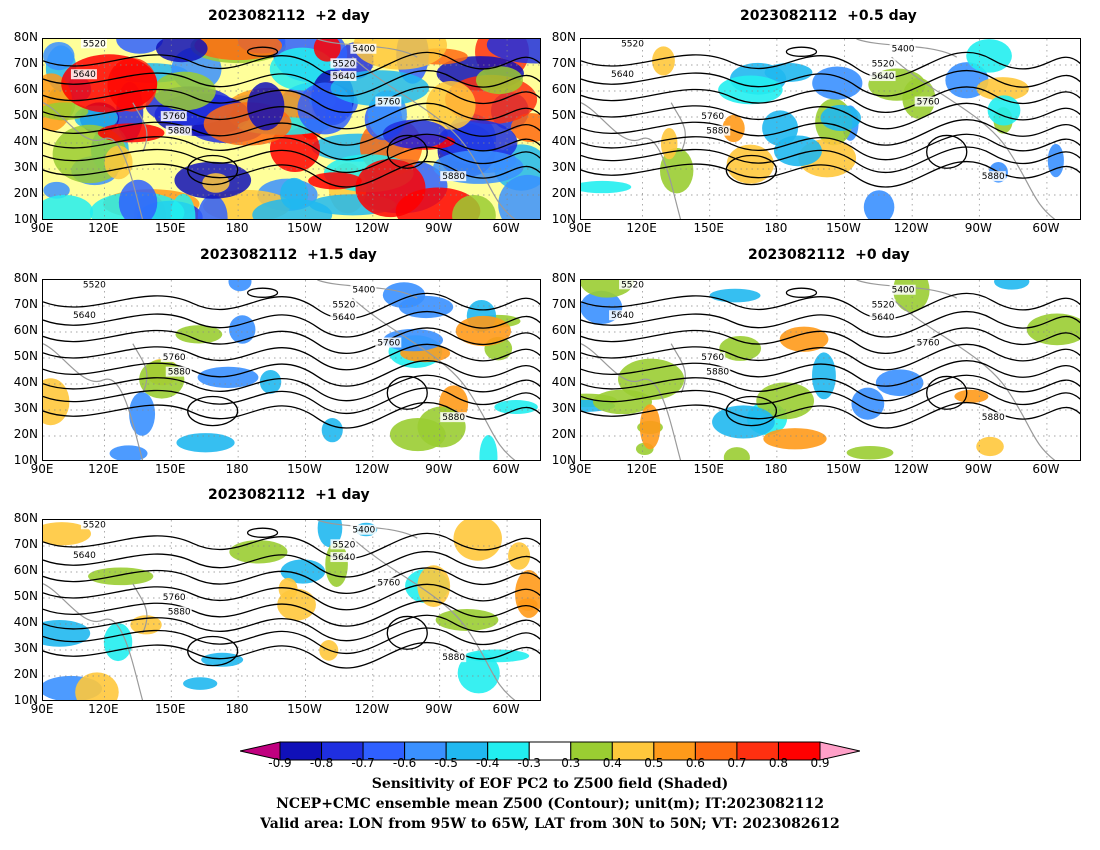  What do you see at coordinates (571, 763) in the screenshot?
I see `colorbar-tick-label: 0.3` at bounding box center [571, 763].